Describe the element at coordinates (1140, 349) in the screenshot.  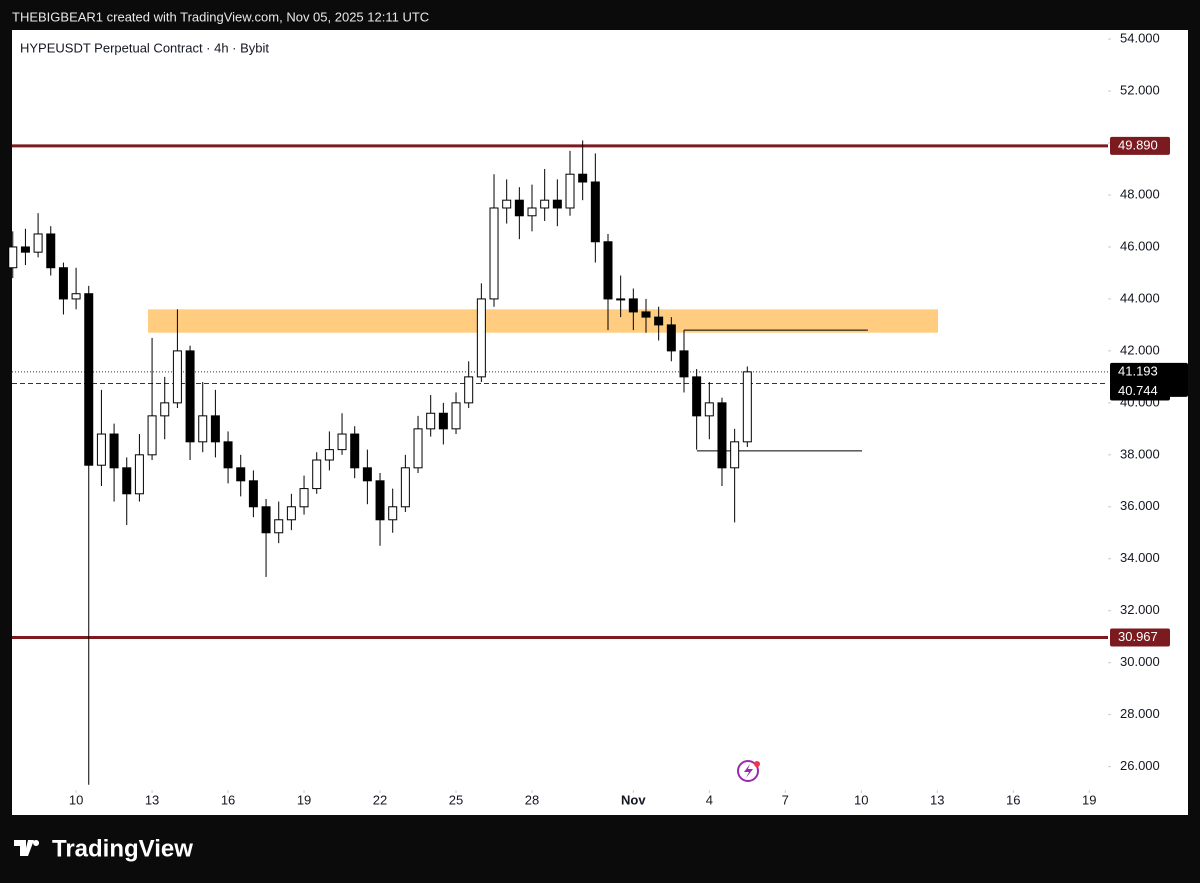
I see `y-tick-label: 42.000` at that location.